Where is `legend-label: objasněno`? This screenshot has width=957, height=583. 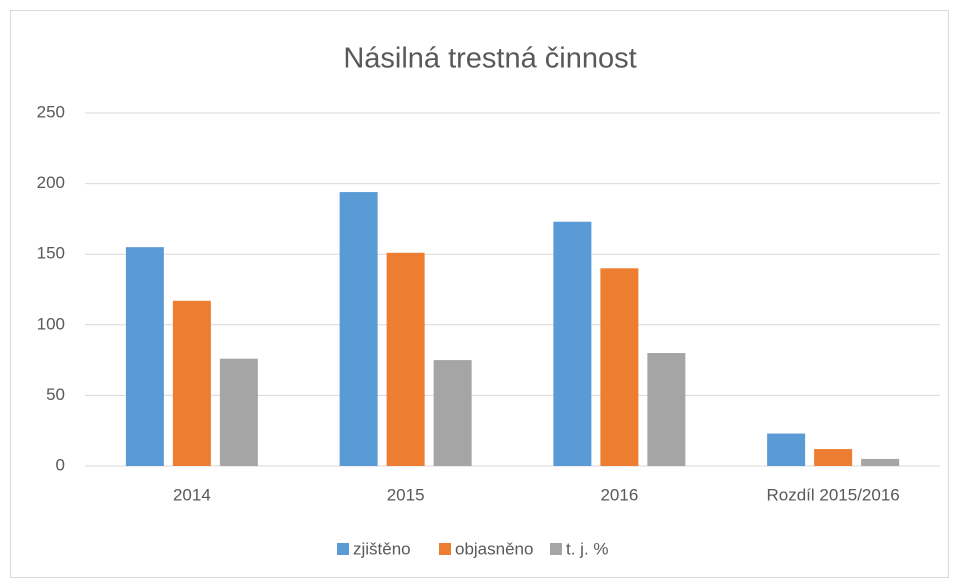 legend-label: objasněno is located at coordinates (494, 548).